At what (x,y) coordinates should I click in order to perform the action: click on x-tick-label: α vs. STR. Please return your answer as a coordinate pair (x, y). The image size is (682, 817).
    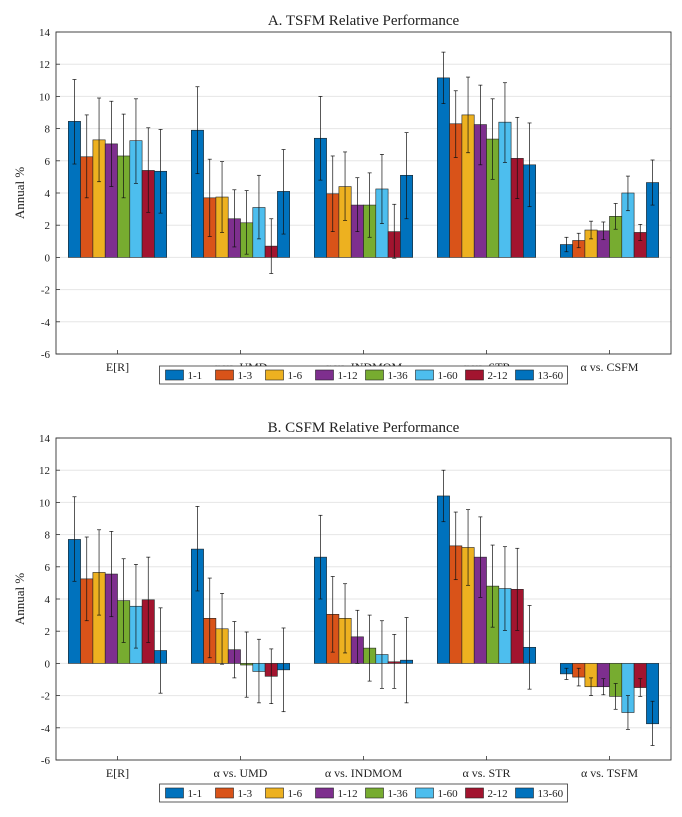
    Looking at the image, I should click on (487, 773).